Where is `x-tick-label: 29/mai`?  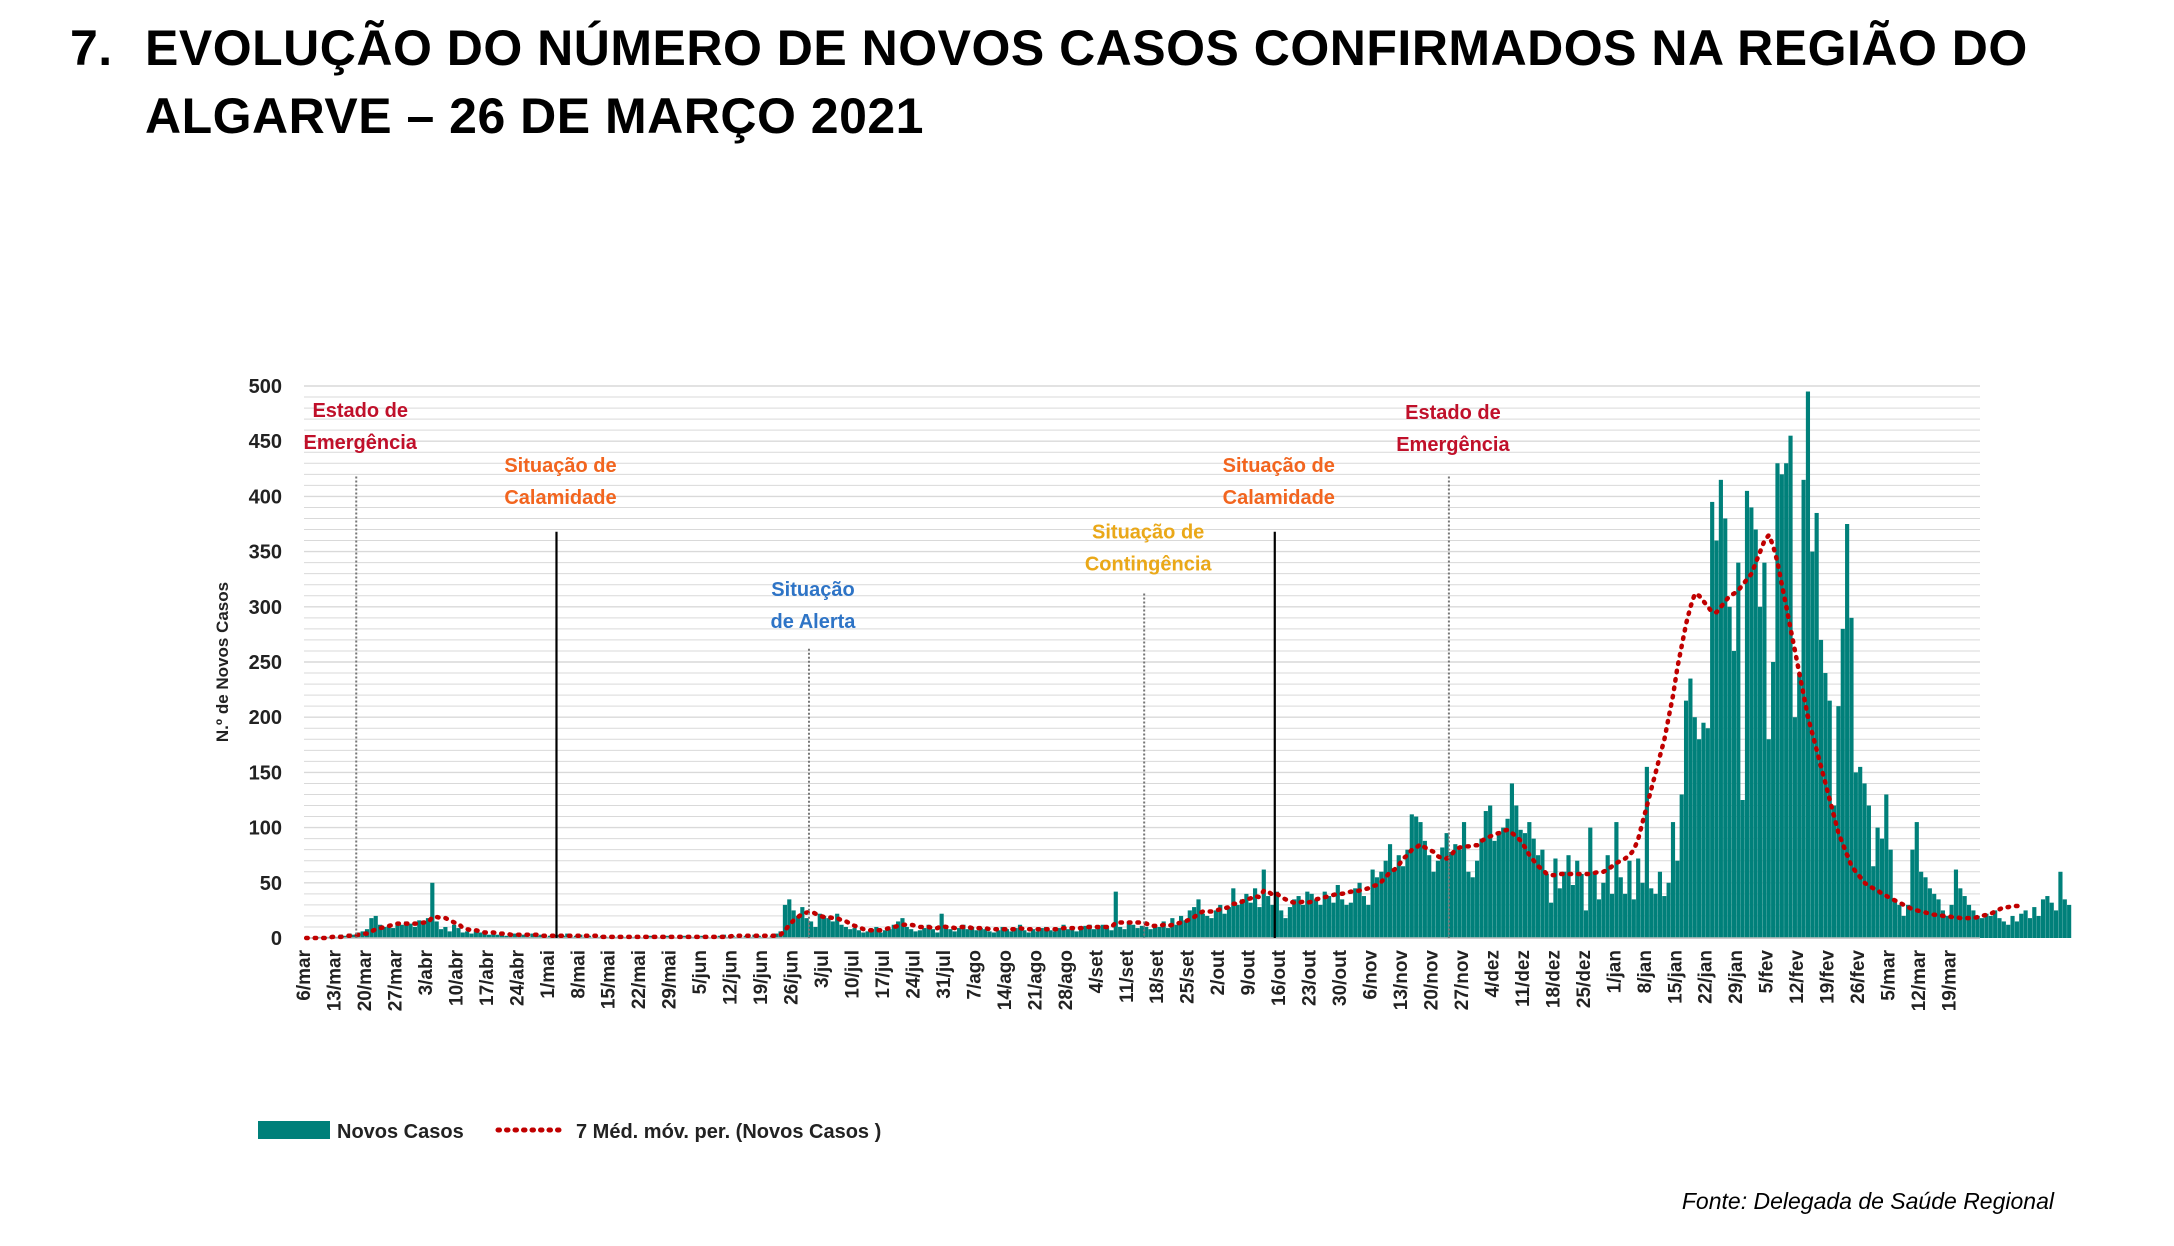 x-tick-label: 29/mai is located at coordinates (670, 979).